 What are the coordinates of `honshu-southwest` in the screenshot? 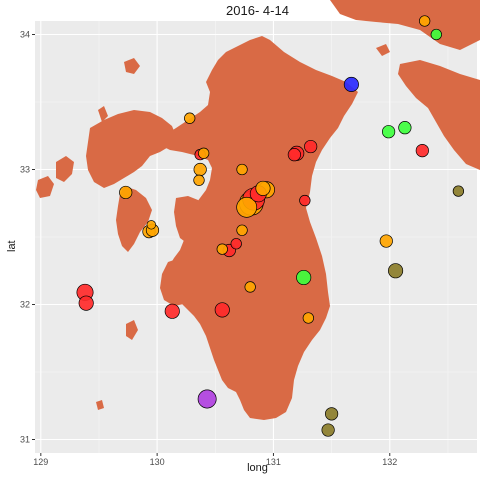 It's located at (405, 25).